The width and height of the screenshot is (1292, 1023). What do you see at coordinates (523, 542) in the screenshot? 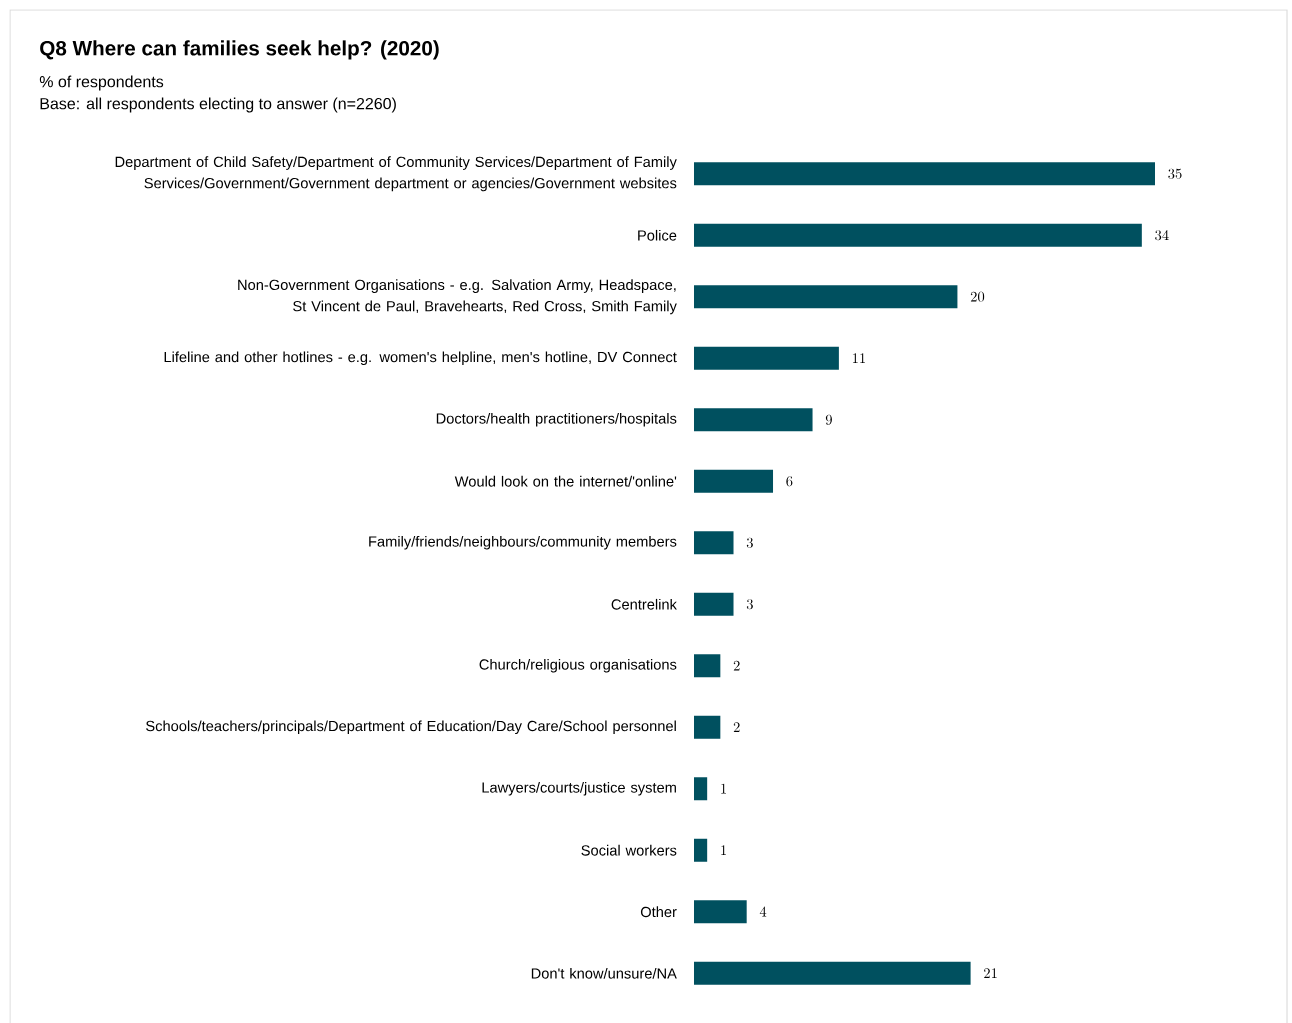
I see `y-tick-label: Family/friends/neighbours/community members` at bounding box center [523, 542].